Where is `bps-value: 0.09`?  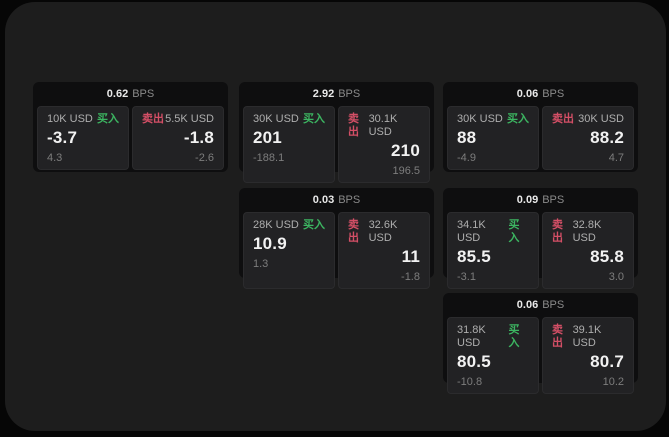
bps-value: 0.09 is located at coordinates (527, 200).